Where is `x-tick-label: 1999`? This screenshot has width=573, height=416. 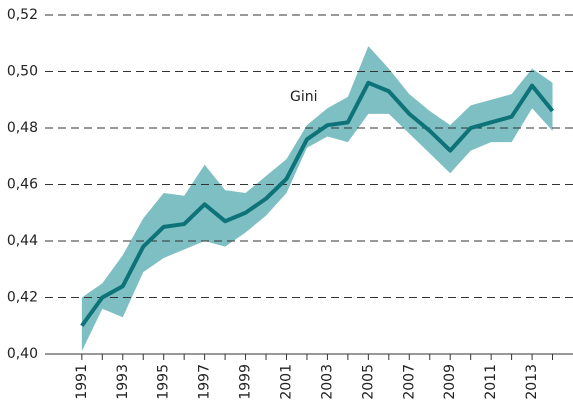
x-tick-label: 1999 is located at coordinates (246, 382).